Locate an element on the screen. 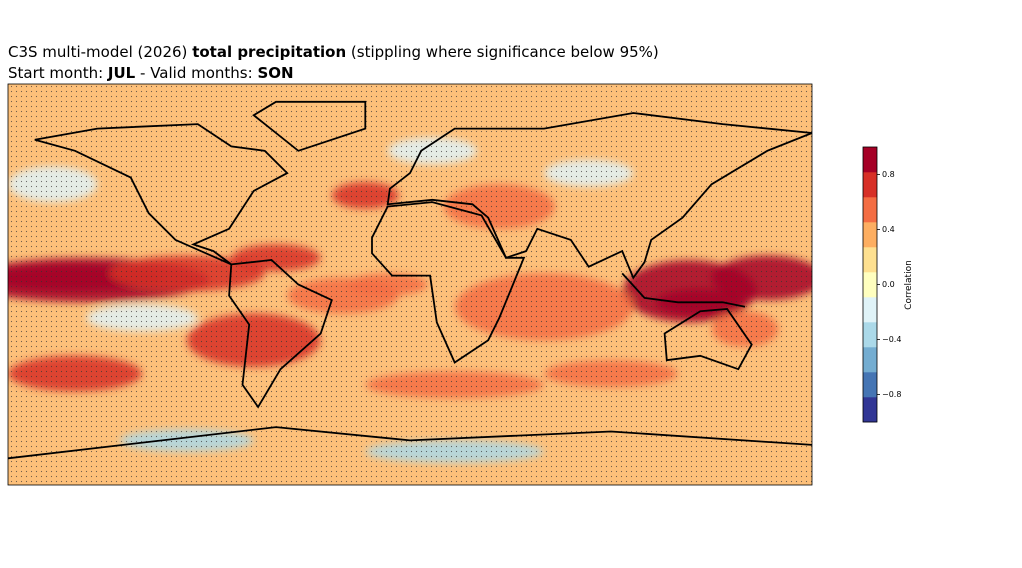 This screenshot has width=1022, height=568. title-suffix: (stippling where significance below 95%) is located at coordinates (502, 52).